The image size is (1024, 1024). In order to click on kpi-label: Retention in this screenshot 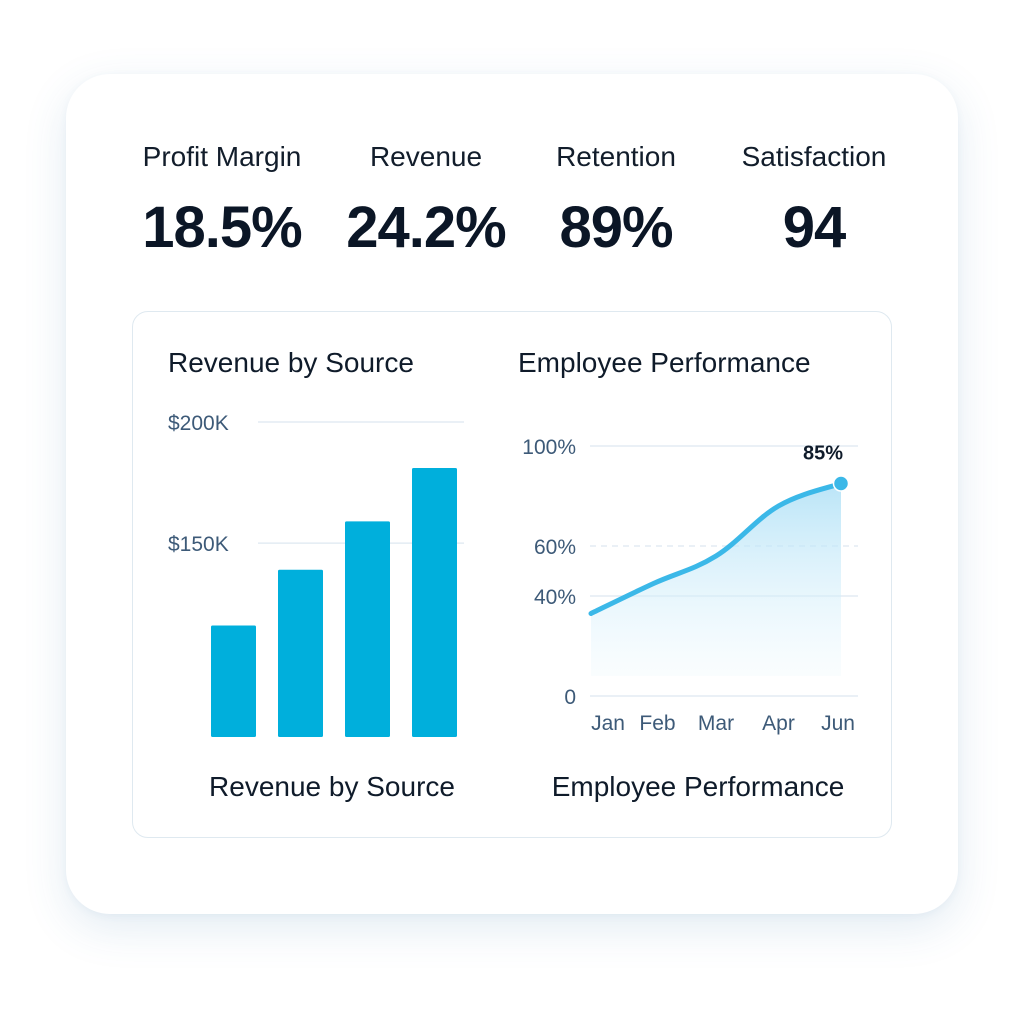, I will do `click(616, 156)`.